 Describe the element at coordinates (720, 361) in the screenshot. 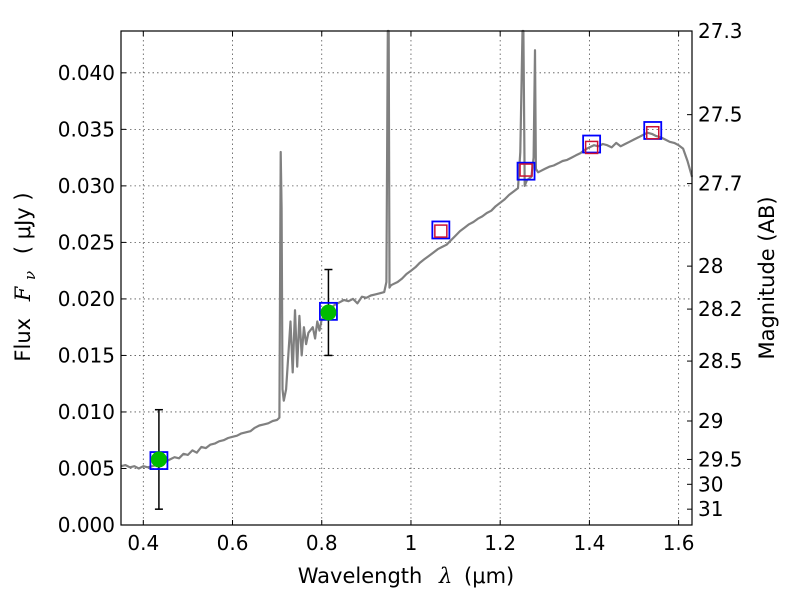

I see `y2-tick-label: 28.5` at that location.